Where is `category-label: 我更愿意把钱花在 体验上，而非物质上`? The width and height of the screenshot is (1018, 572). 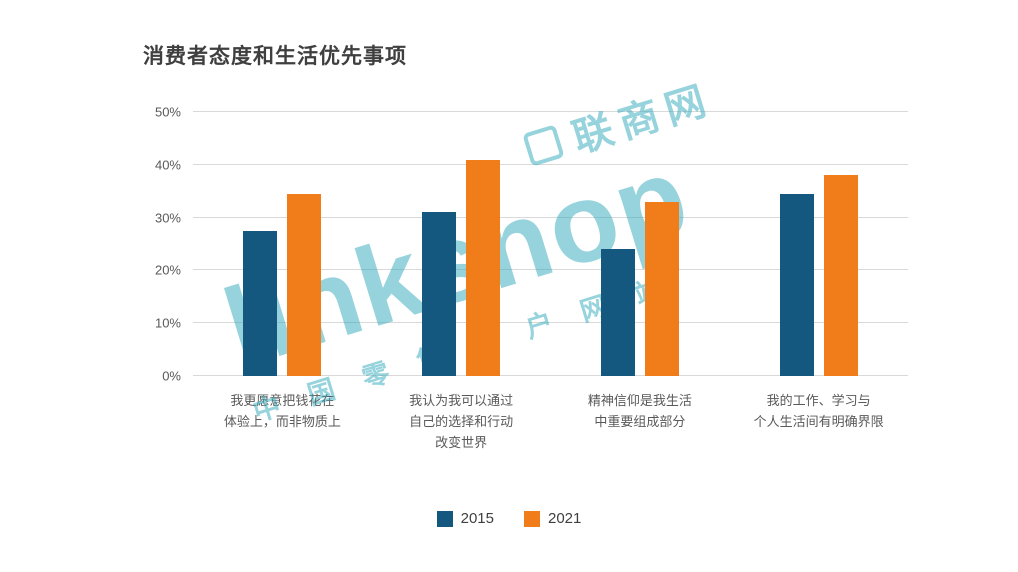
category-label: 我更愿意把钱花在 体验上，而非物质上 is located at coordinates (282, 421).